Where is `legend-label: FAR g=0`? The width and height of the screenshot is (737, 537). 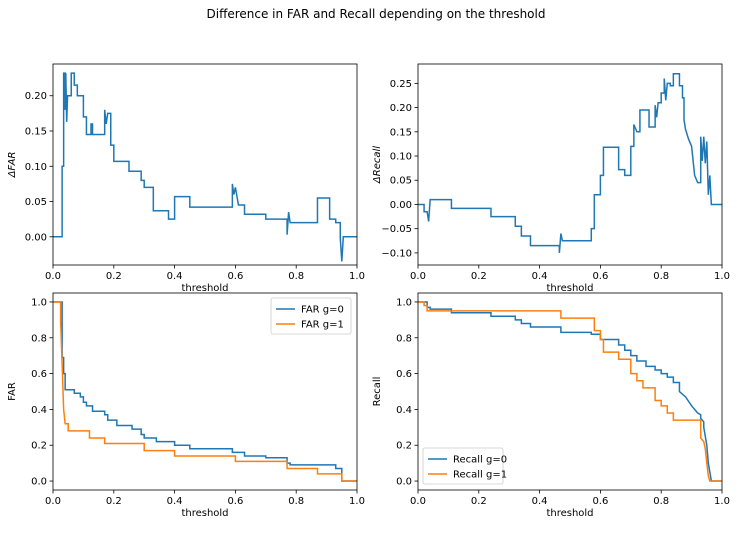
legend-label: FAR g=0 is located at coordinates (322, 310).